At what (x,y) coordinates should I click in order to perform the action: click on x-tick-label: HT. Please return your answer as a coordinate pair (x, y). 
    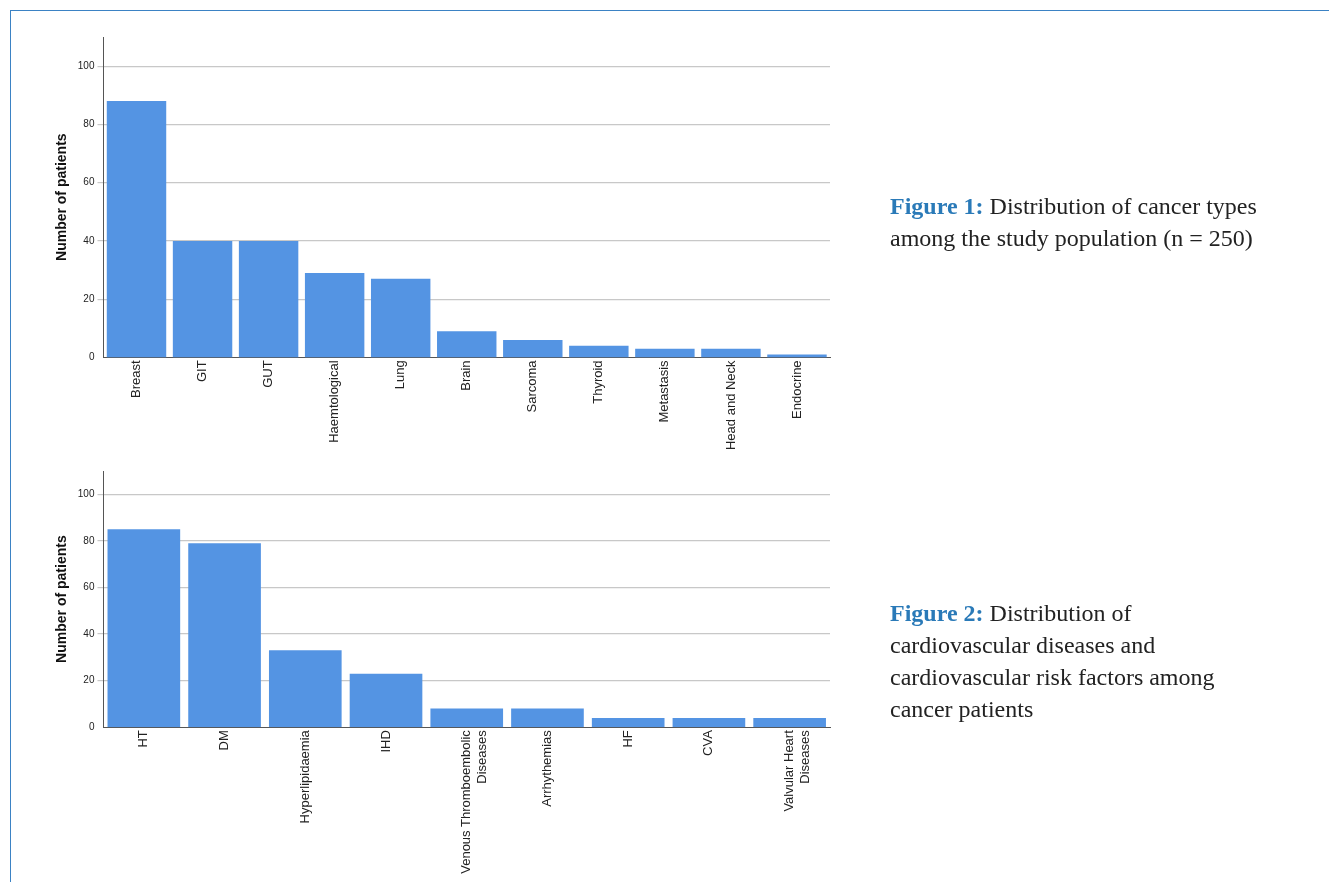
    Looking at the image, I should click on (143, 739).